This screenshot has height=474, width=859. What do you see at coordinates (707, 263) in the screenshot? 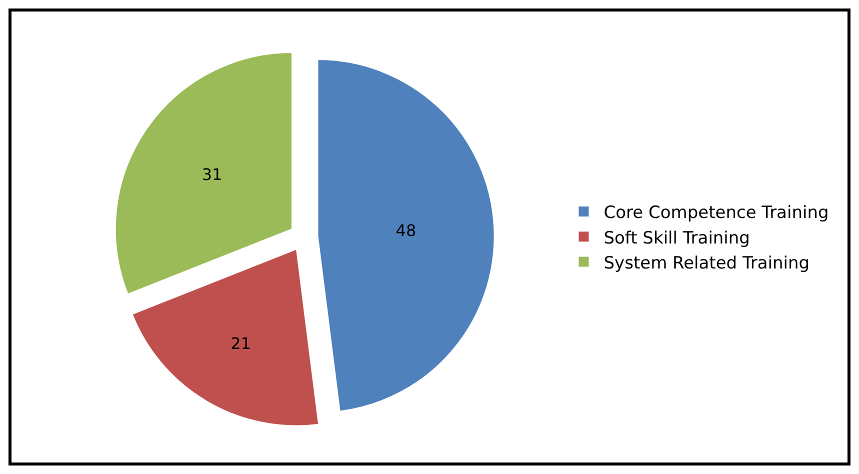
I see `legend-label: System Related Training` at bounding box center [707, 263].